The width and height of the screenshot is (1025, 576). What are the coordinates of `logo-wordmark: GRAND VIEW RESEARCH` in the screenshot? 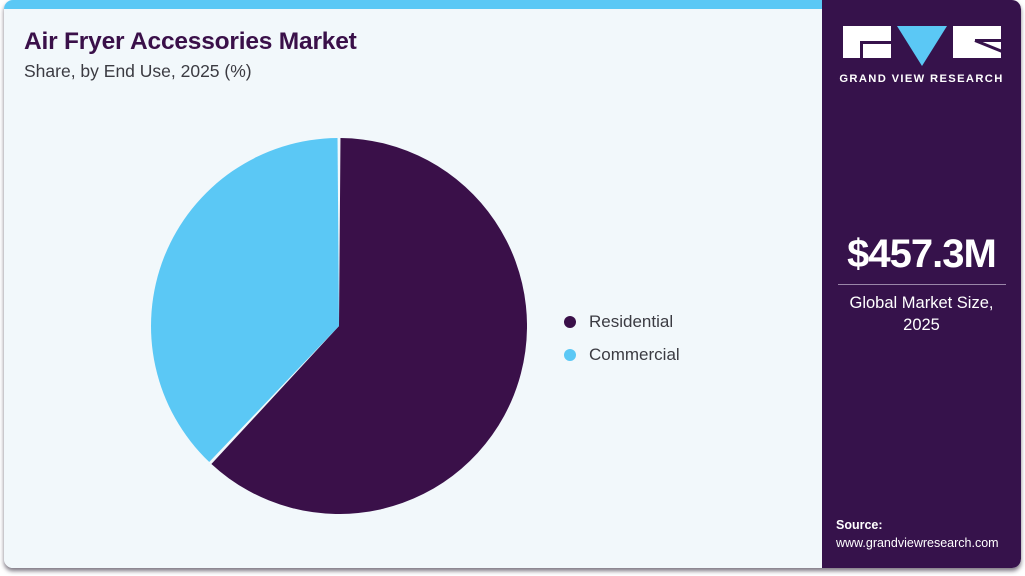 It's located at (921, 79).